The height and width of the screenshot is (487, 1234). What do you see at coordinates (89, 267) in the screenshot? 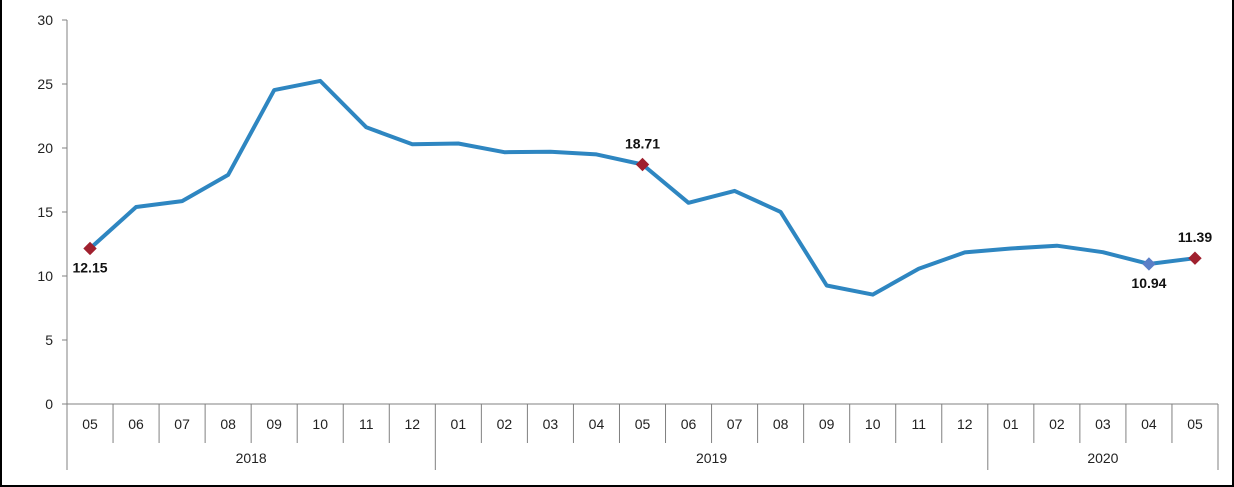
I see `data-point-label: 12.15` at bounding box center [89, 267].